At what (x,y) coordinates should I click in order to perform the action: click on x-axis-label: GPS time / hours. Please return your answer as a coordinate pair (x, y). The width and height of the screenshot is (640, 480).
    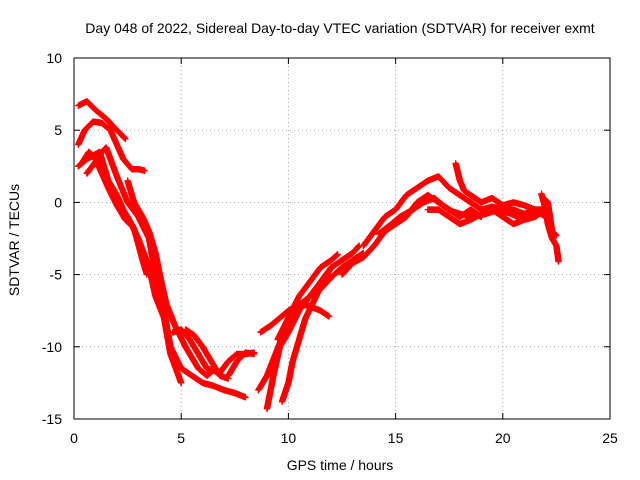
    Looking at the image, I should click on (340, 465).